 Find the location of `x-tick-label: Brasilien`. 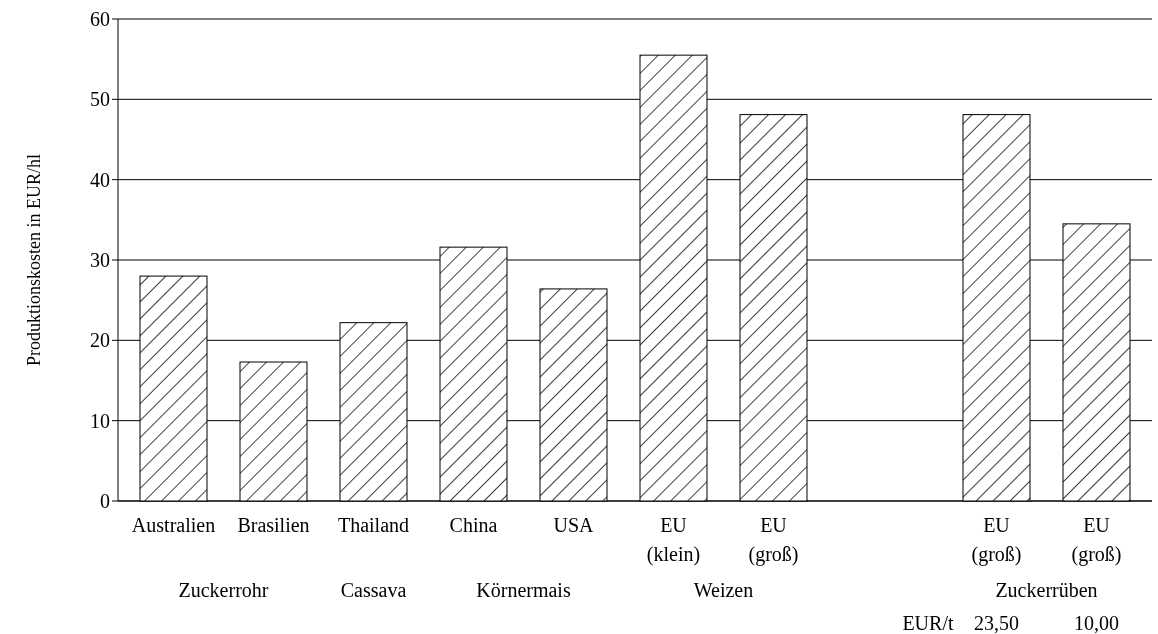

x-tick-label: Brasilien is located at coordinates (273, 525).